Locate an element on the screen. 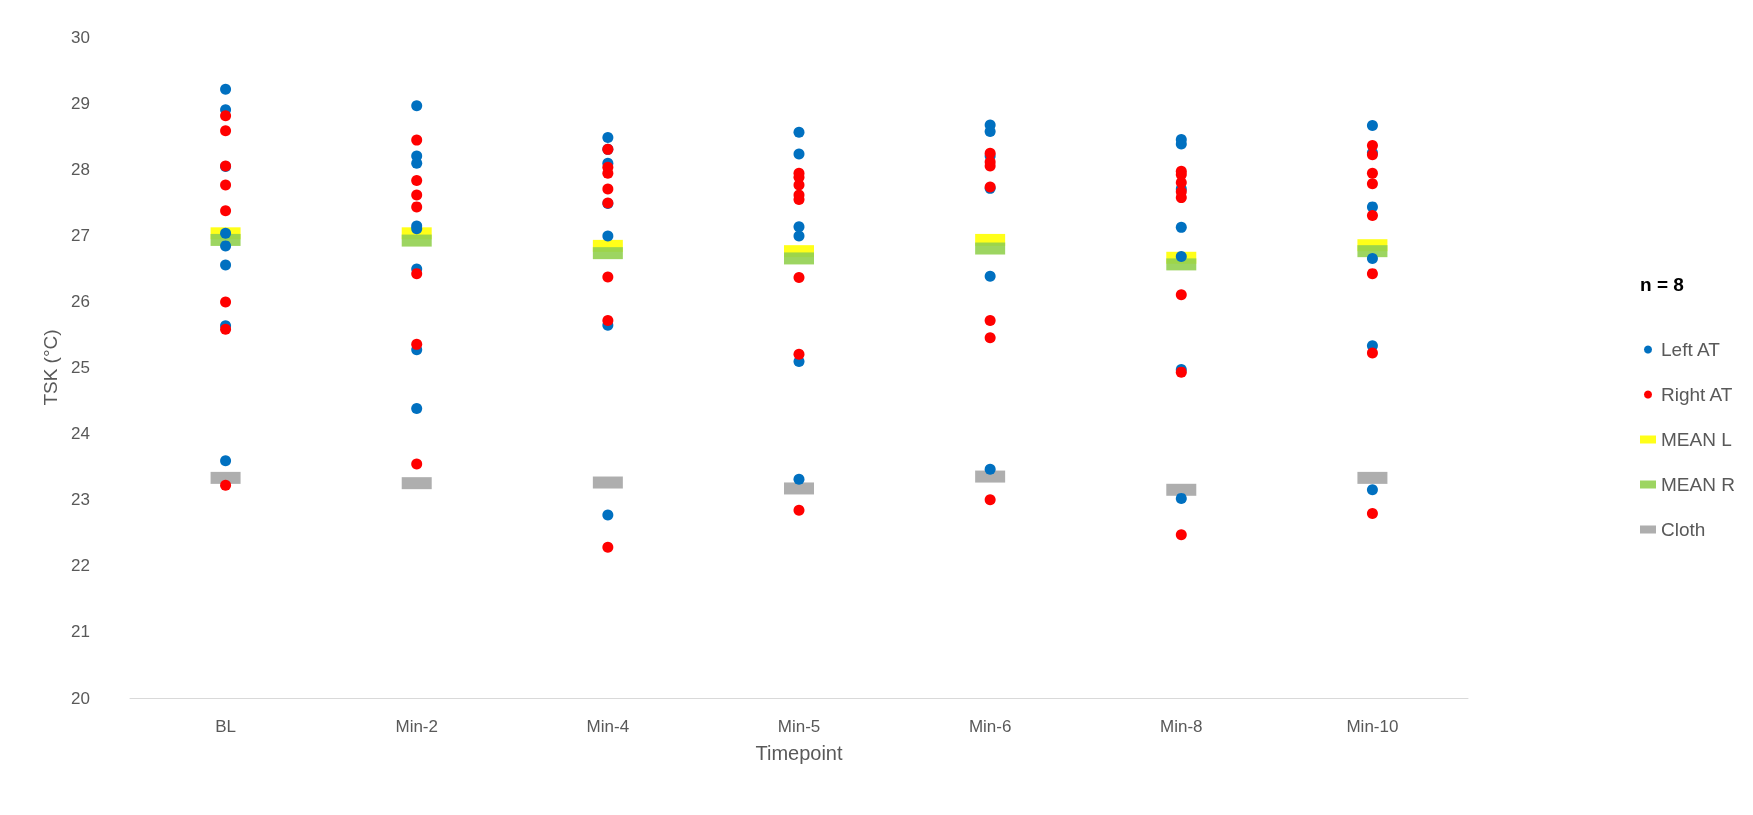 Image resolution: width=1753 pixels, height=815 pixels. x-axis-title: Timepoint is located at coordinates (799, 753).